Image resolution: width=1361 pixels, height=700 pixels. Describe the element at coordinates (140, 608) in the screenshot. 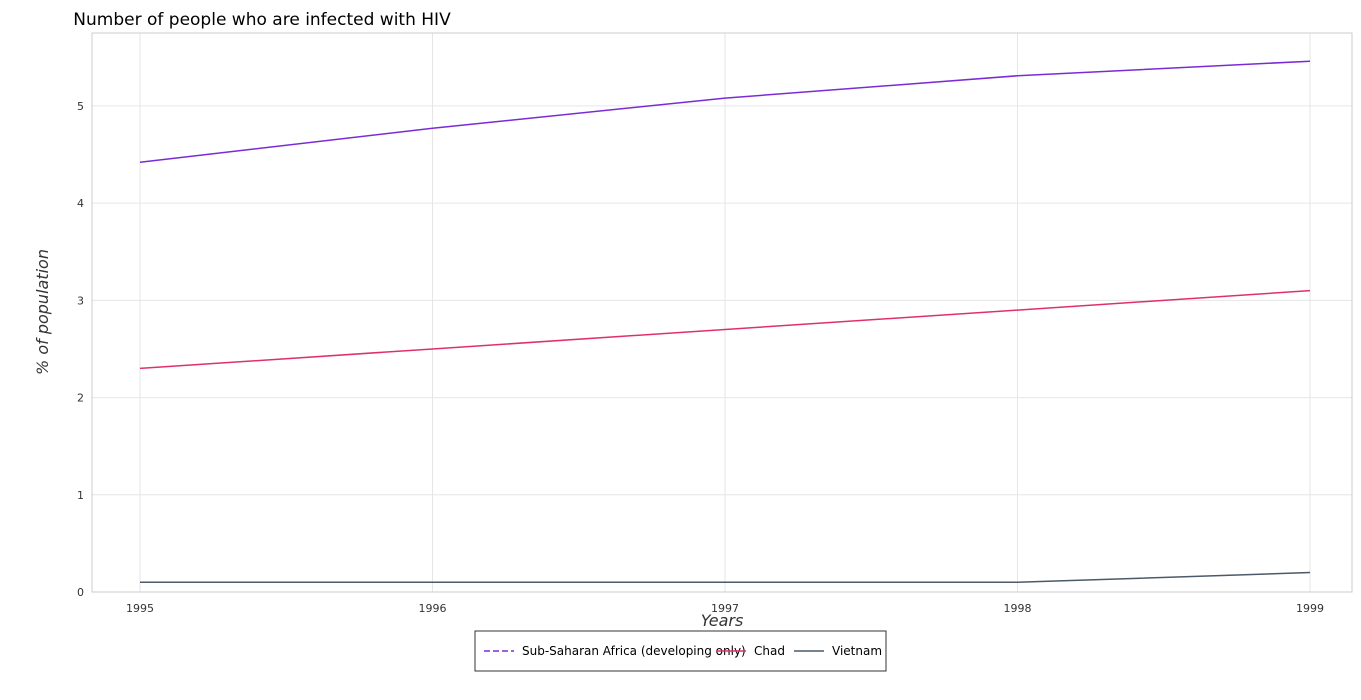

I see `x-tick-label: 1995` at that location.